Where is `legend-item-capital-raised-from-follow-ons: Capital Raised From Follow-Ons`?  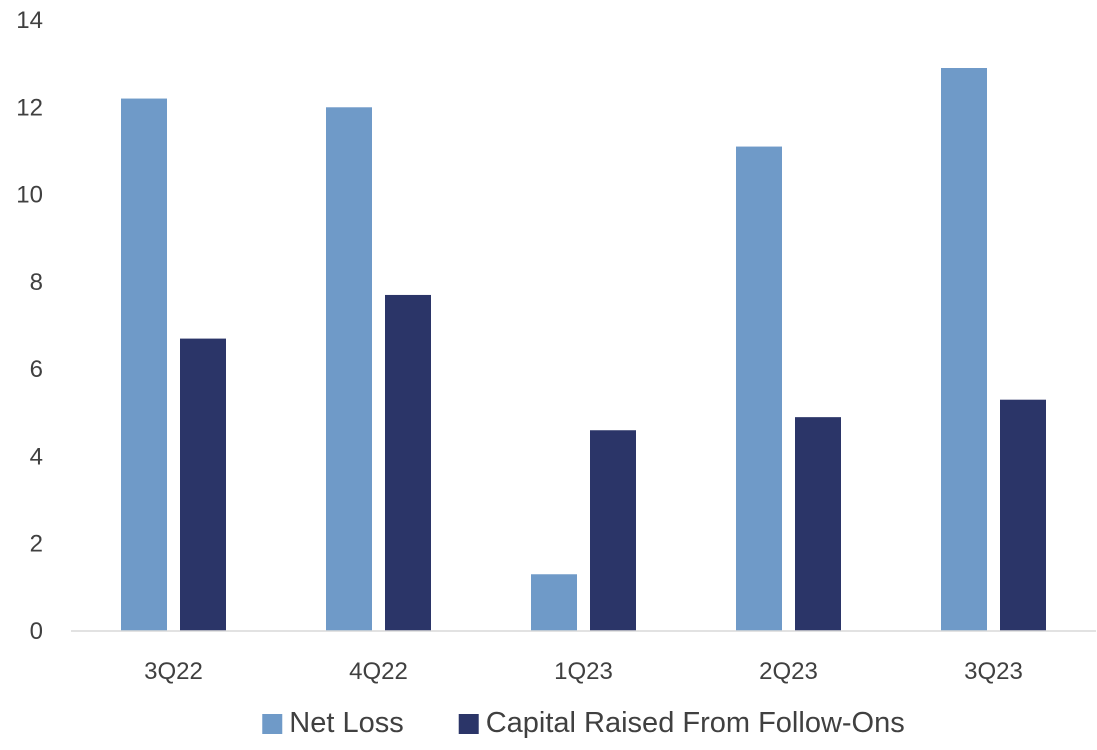
legend-item-capital-raised-from-follow-ons: Capital Raised From Follow-Ons is located at coordinates (681, 723).